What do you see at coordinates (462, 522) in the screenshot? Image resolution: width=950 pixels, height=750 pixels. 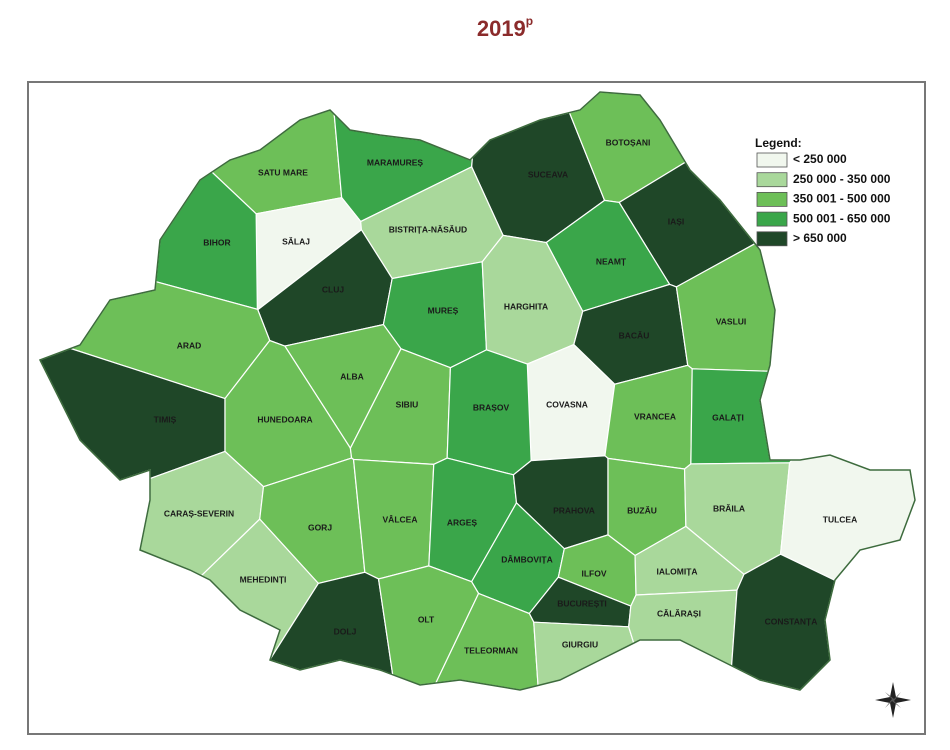 I see `county-label: ARGEȘ` at bounding box center [462, 522].